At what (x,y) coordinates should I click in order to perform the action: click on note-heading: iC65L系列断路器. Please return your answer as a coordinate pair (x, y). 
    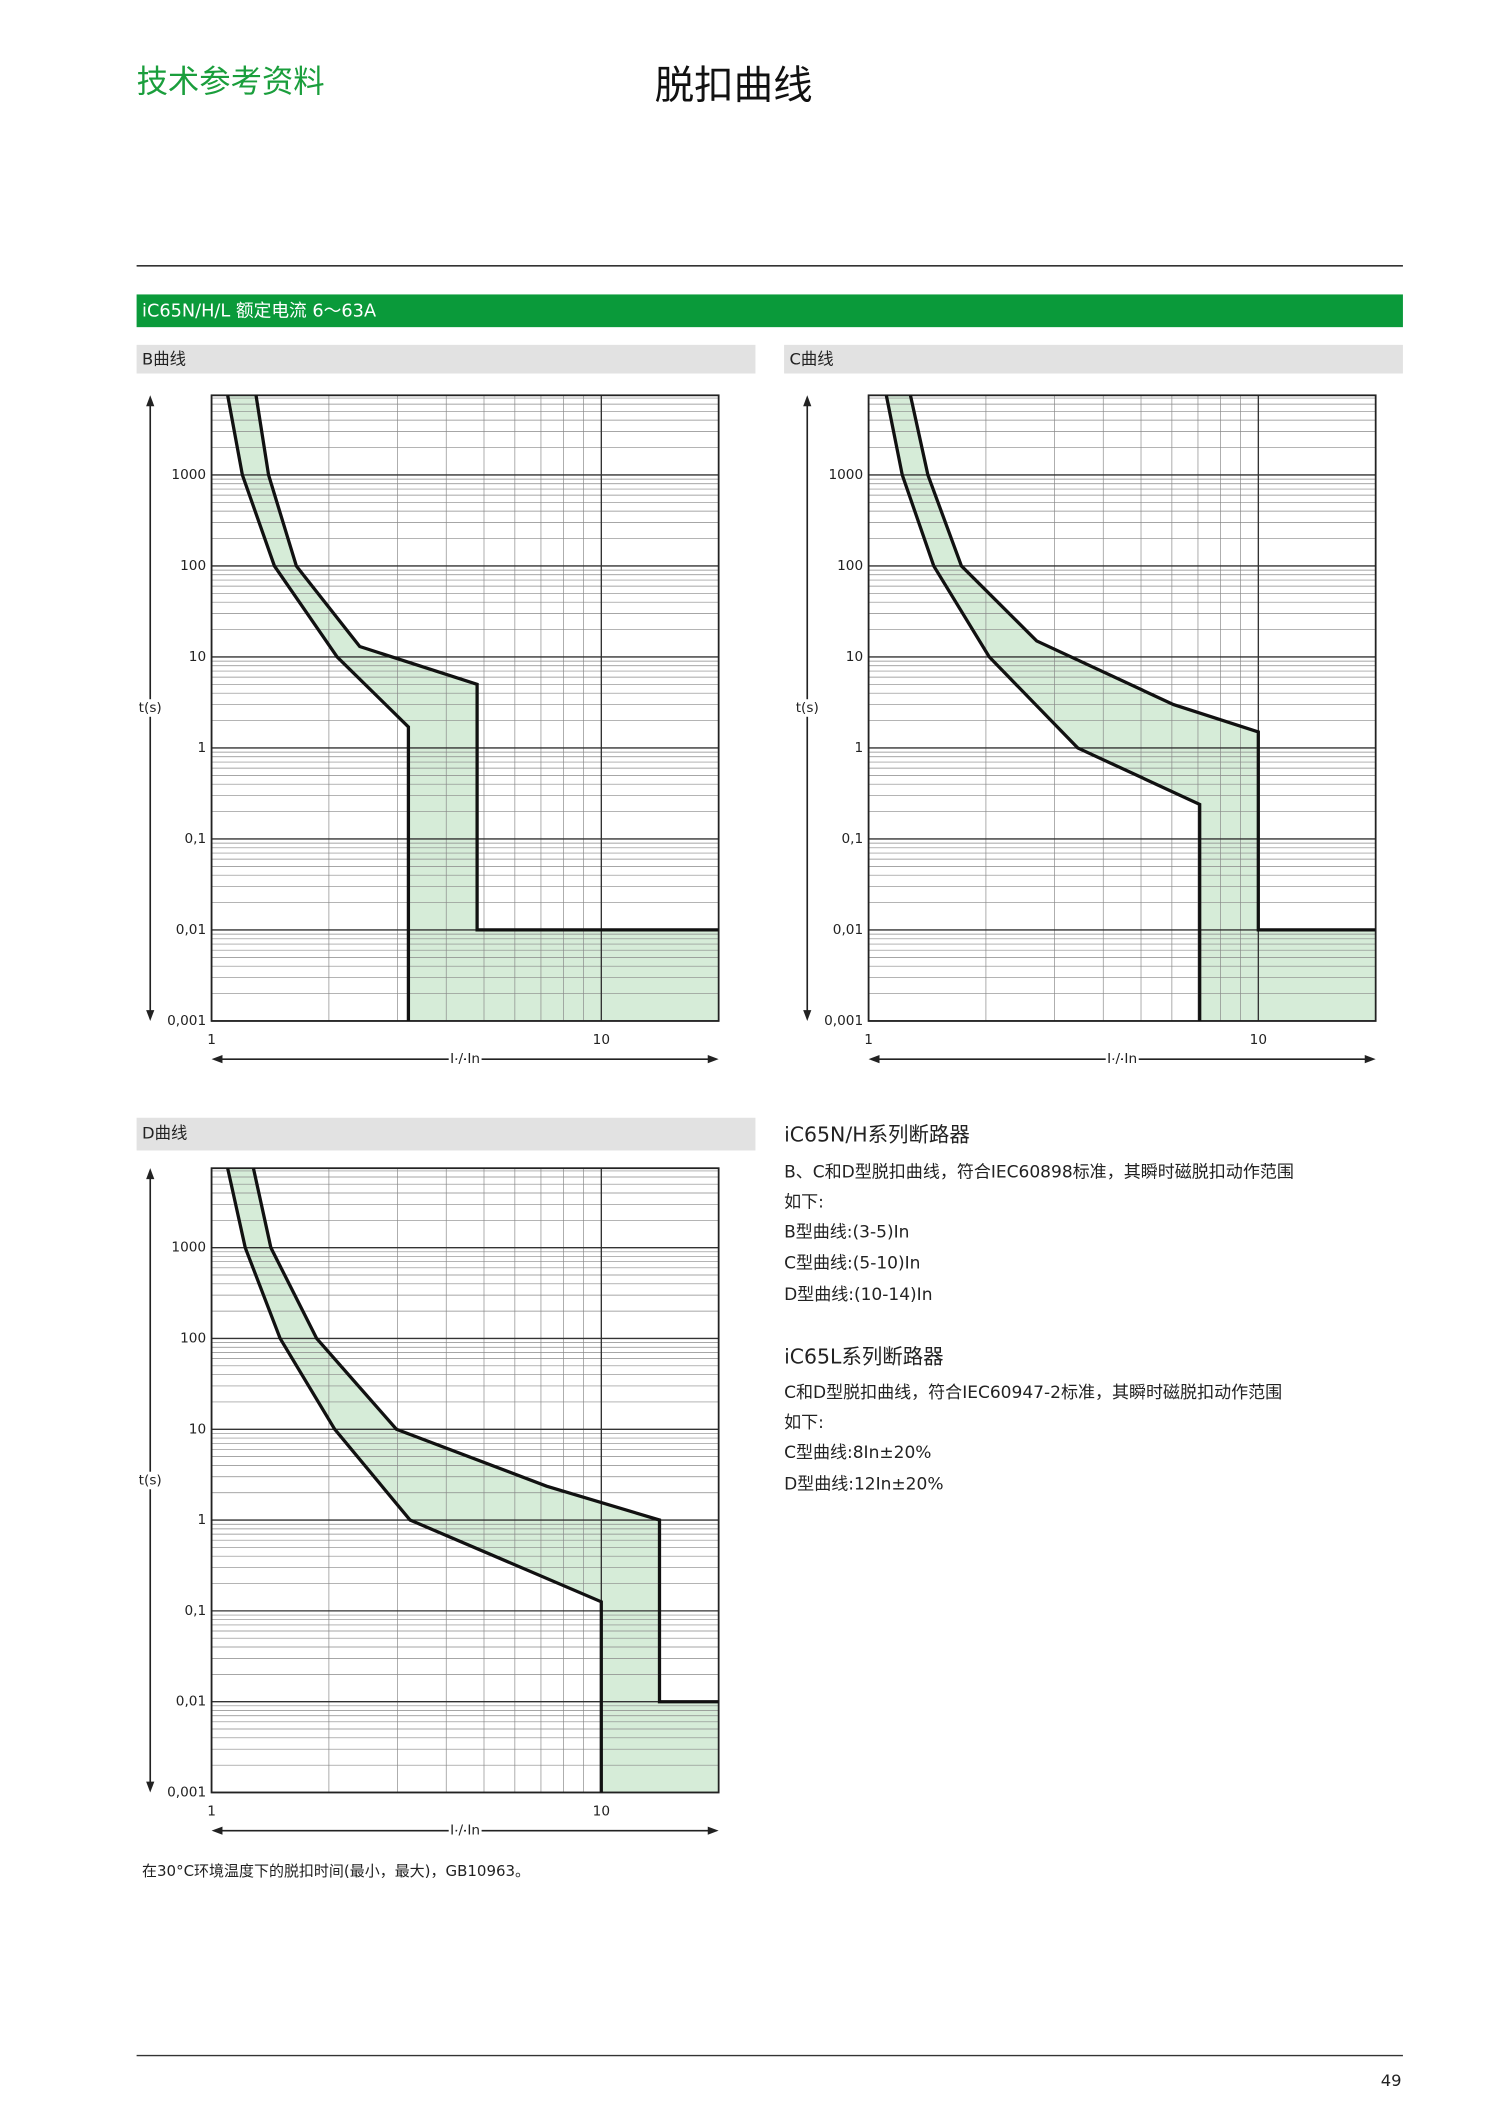
    Looking at the image, I should click on (864, 1357).